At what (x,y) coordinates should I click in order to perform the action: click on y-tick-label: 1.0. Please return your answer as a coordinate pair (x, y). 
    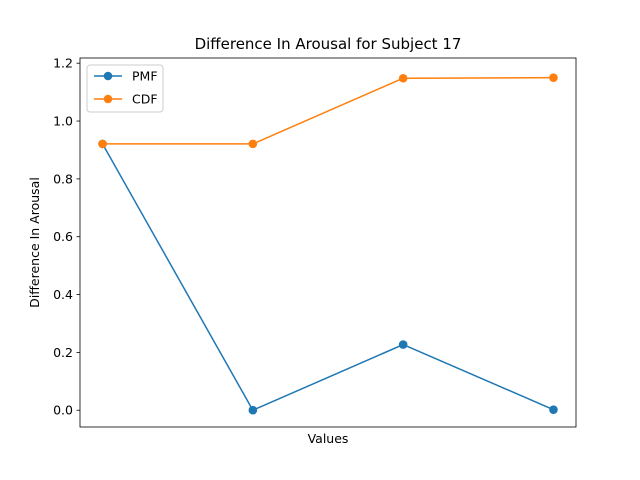
    Looking at the image, I should click on (63, 121).